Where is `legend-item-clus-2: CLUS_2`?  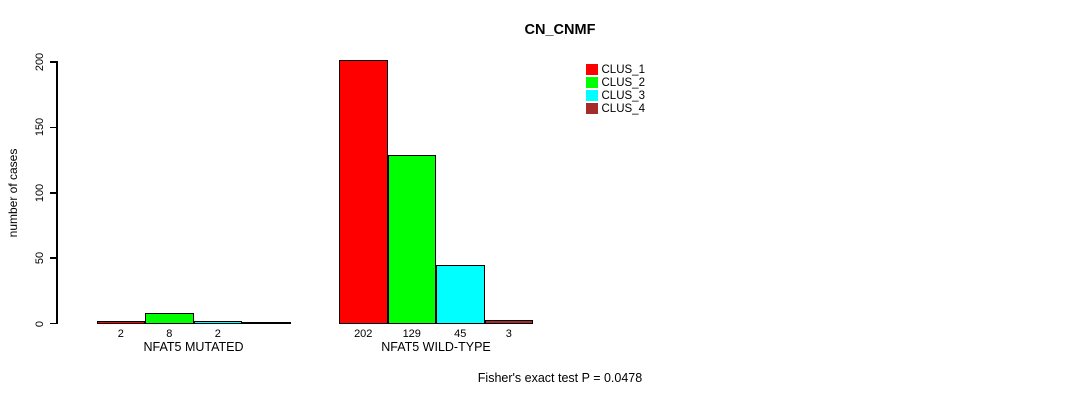 legend-item-clus-2: CLUS_2 is located at coordinates (615, 82).